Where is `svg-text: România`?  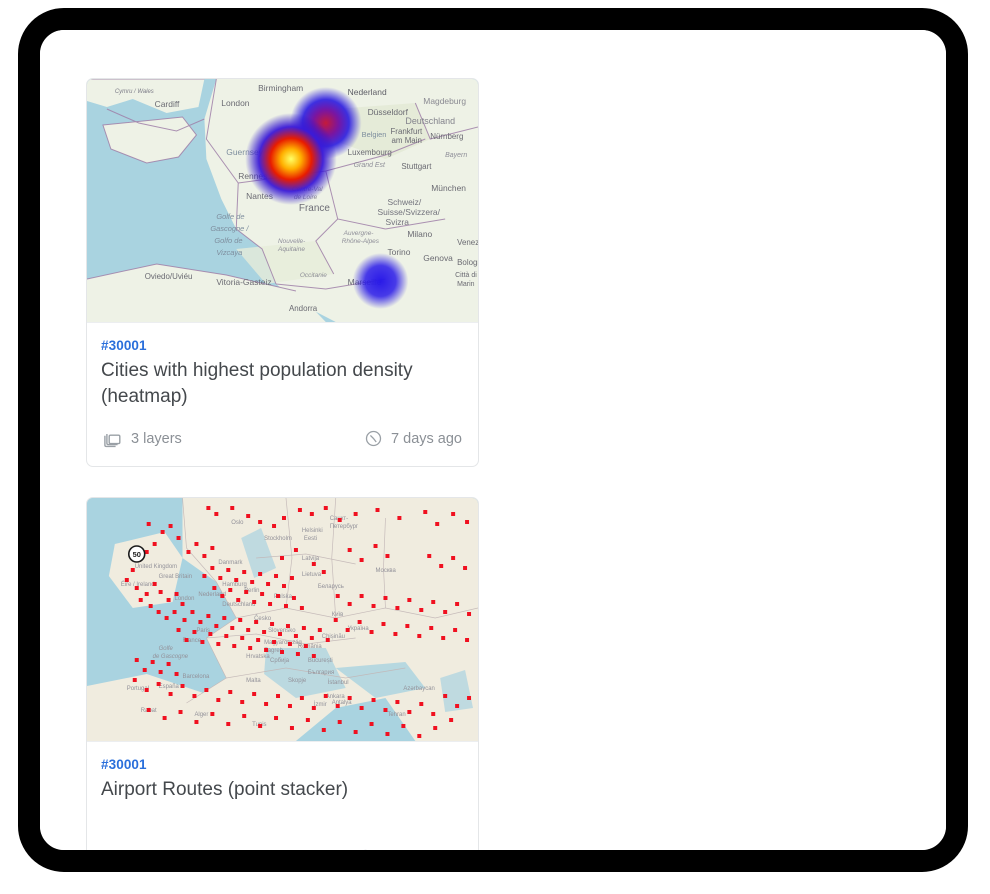
svg-text: România is located at coordinates (310, 647).